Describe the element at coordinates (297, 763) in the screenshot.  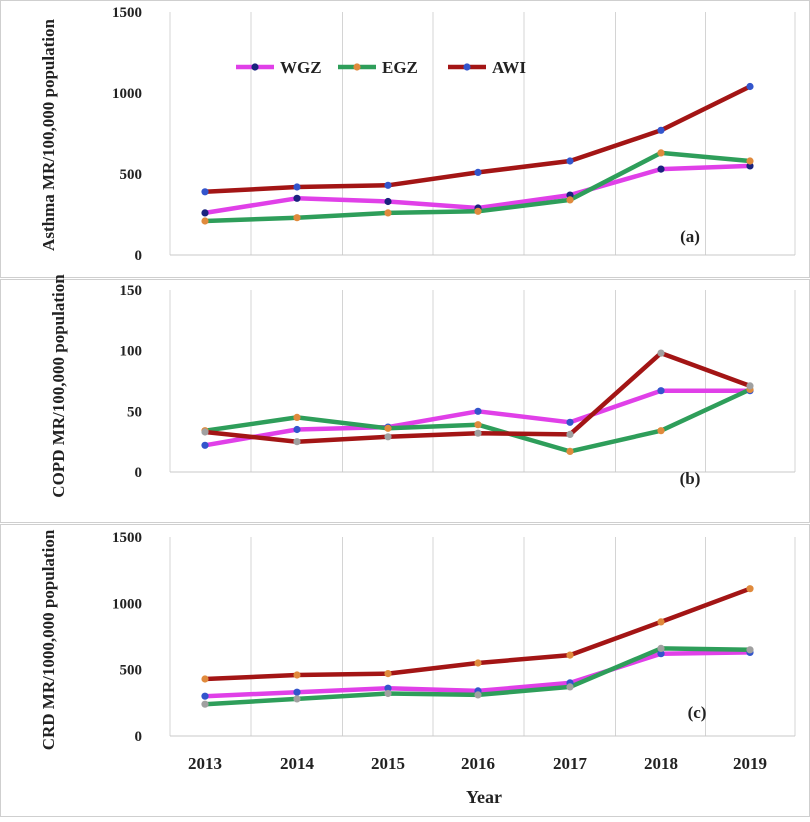
I see `x-tick-label: 2014` at that location.